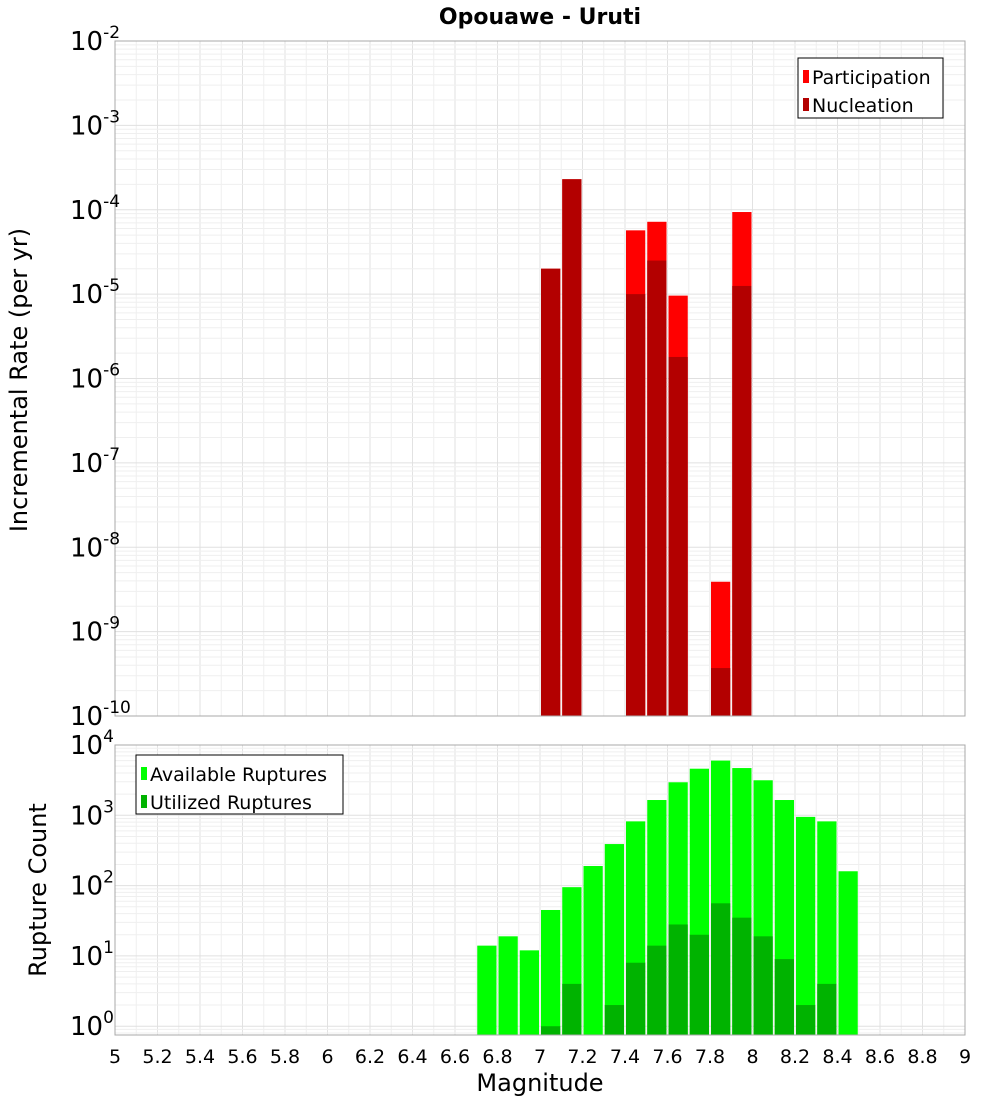  What do you see at coordinates (837, 1057) in the screenshot?
I see `x-tick-label: 8.4` at bounding box center [837, 1057].